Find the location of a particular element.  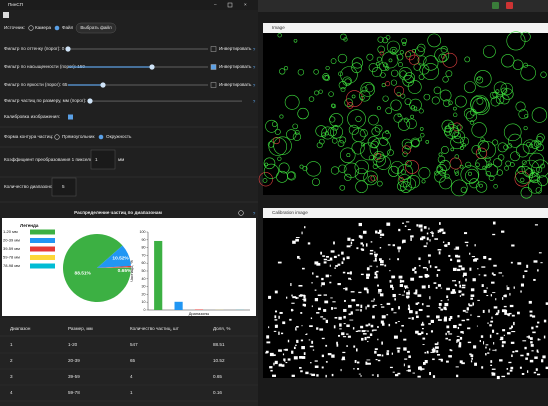

ranges-value: 5 is located at coordinates (63, 186).